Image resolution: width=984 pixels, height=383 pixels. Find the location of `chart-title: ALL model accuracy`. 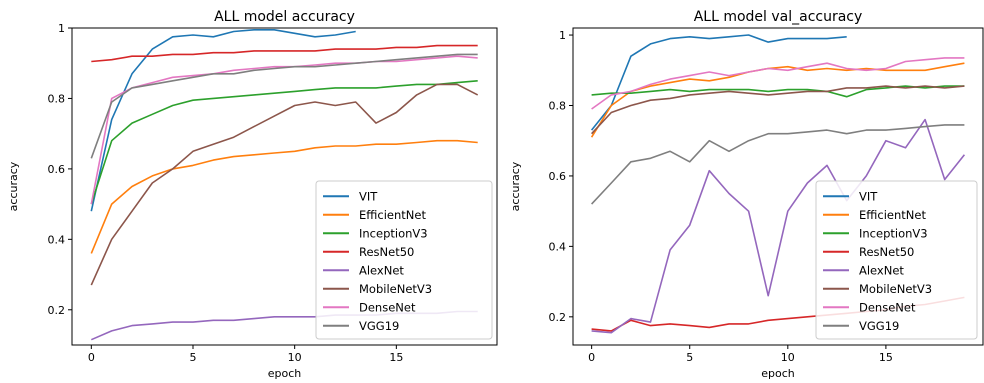

chart-title: ALL model accuracy is located at coordinates (284, 17).